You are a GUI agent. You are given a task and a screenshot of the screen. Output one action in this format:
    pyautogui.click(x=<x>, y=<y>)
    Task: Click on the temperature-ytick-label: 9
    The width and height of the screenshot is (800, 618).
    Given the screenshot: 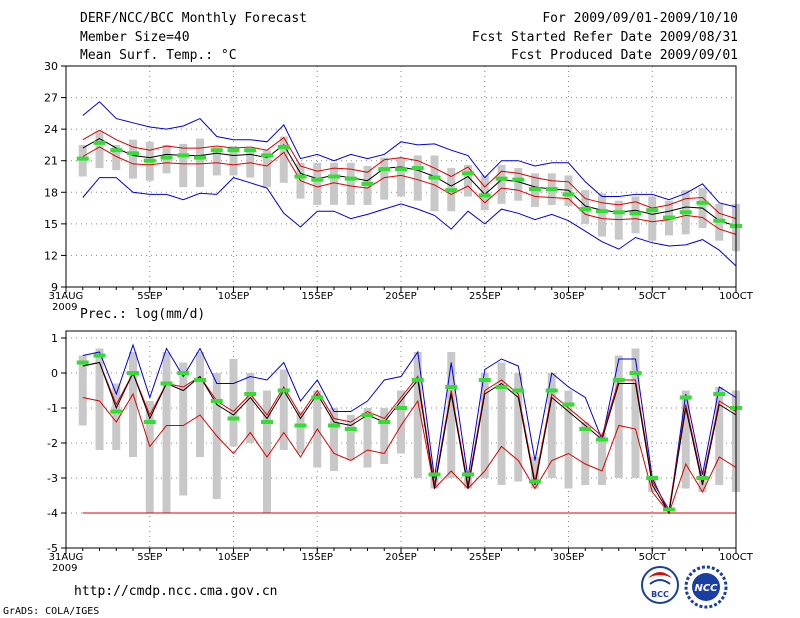 What is the action you would take?
    pyautogui.click(x=54, y=287)
    